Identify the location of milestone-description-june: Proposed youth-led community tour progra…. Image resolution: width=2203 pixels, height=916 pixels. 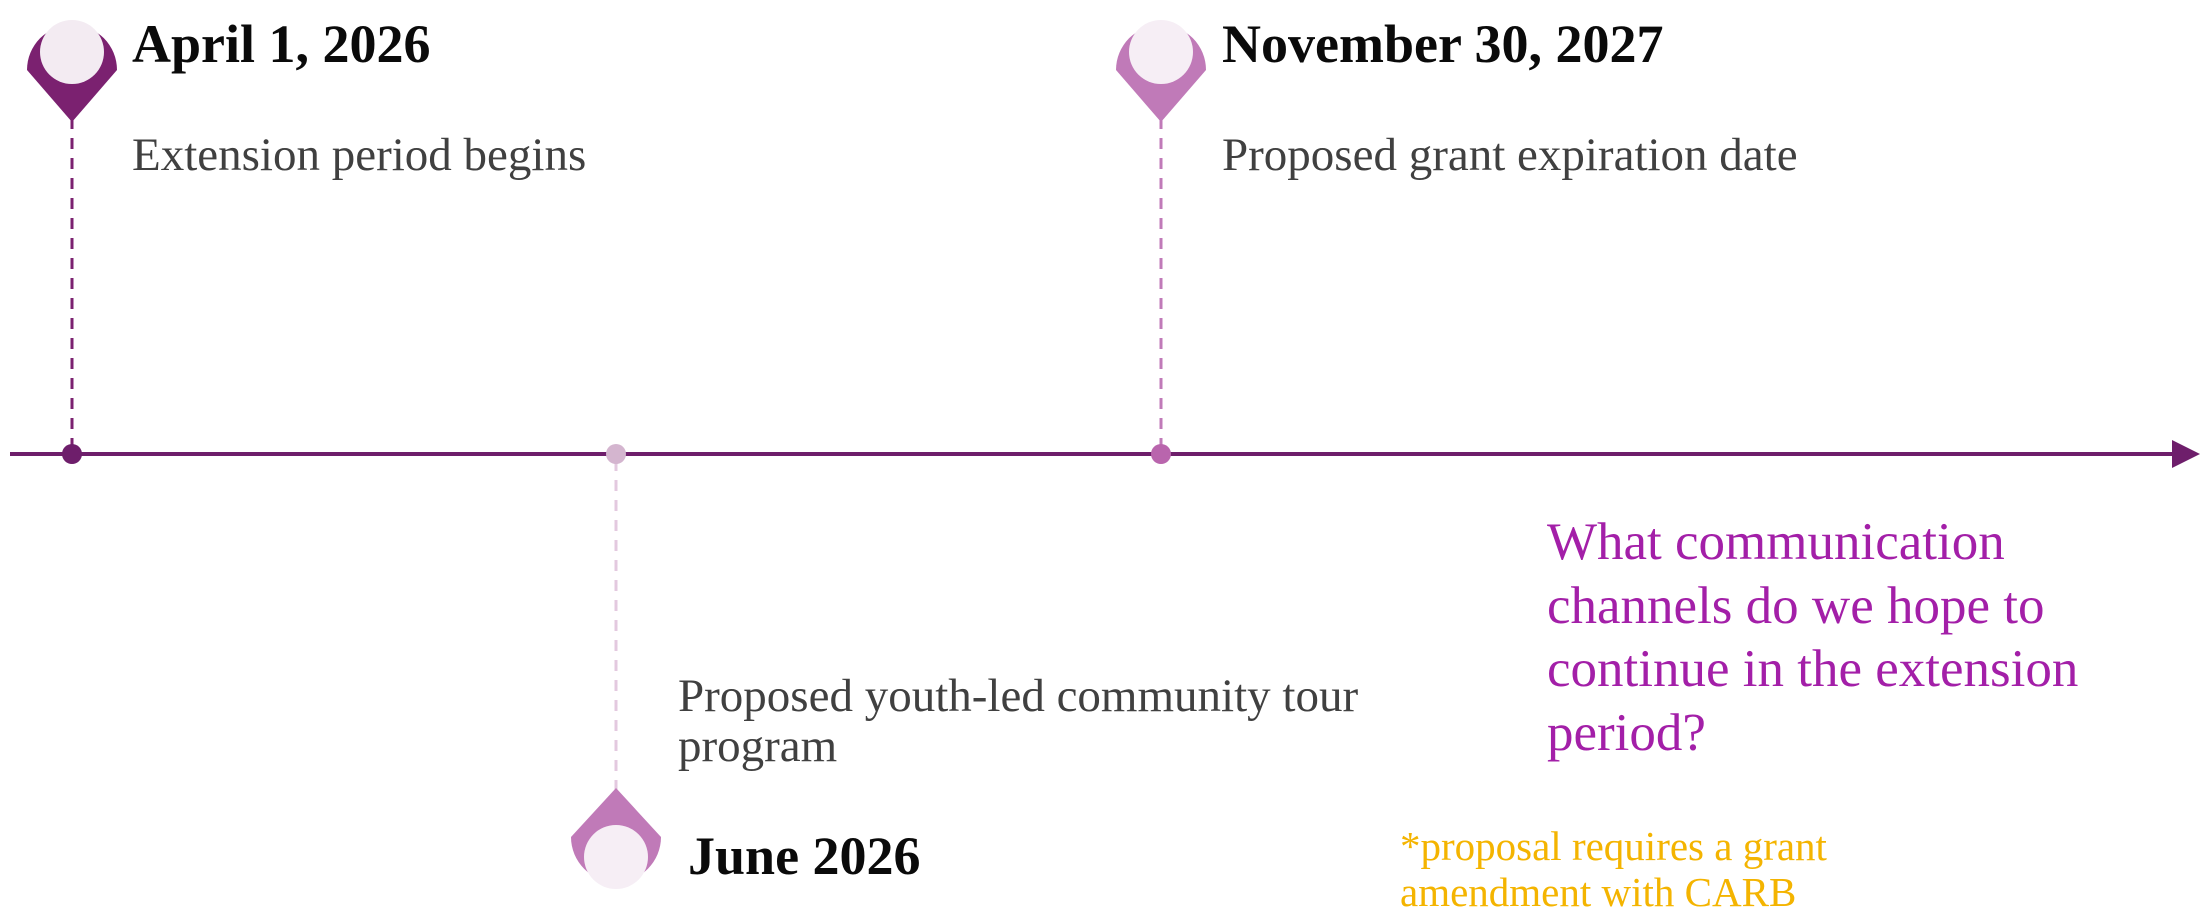
(1018, 721).